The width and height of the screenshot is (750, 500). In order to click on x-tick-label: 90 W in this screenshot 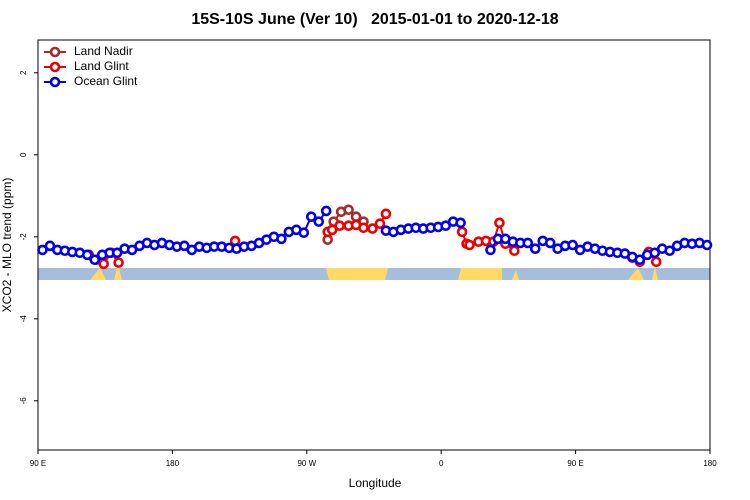, I will do `click(306, 463)`.